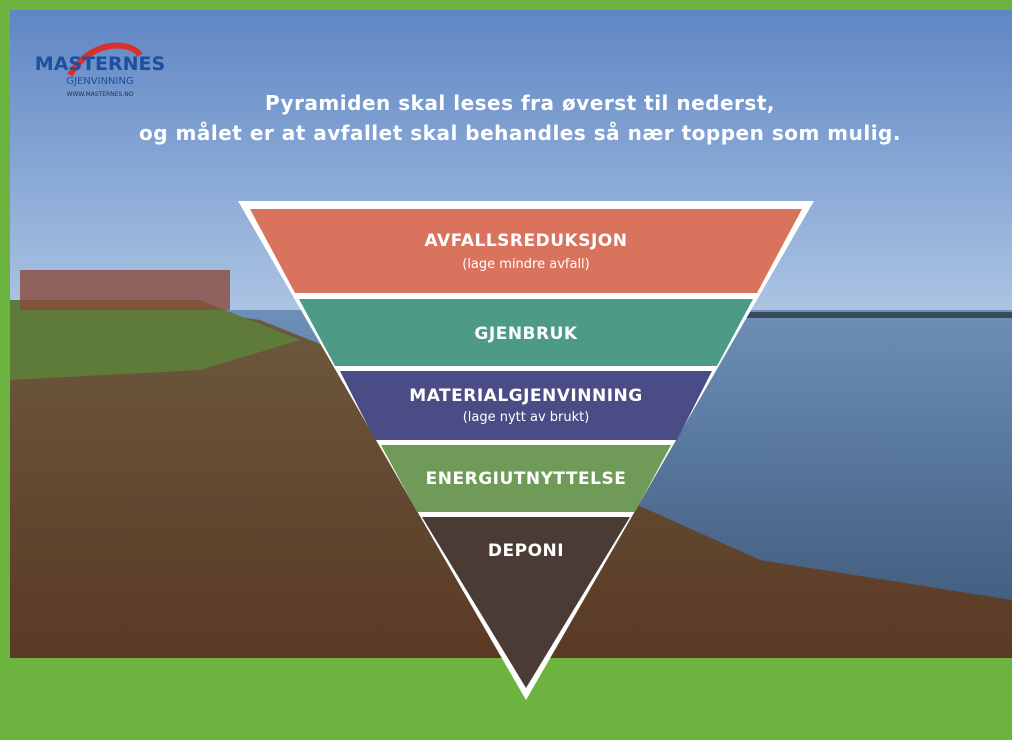  I want to click on logo-url: WWW.MASTERNES.NO, so click(100, 94).